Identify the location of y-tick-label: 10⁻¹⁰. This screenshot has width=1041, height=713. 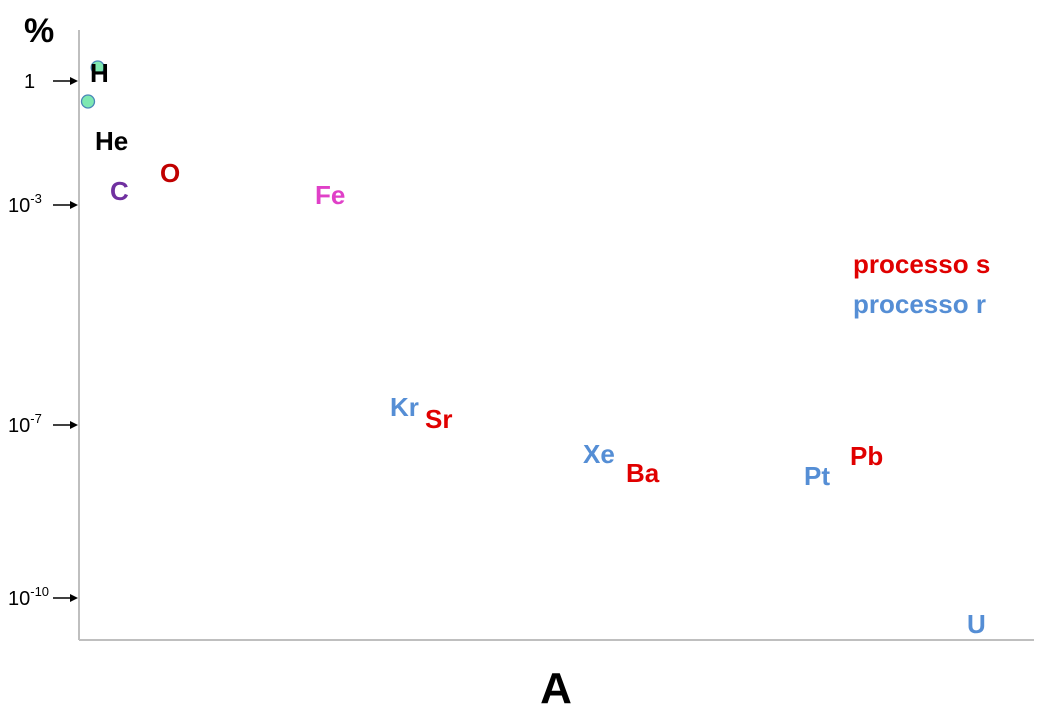
(28, 597).